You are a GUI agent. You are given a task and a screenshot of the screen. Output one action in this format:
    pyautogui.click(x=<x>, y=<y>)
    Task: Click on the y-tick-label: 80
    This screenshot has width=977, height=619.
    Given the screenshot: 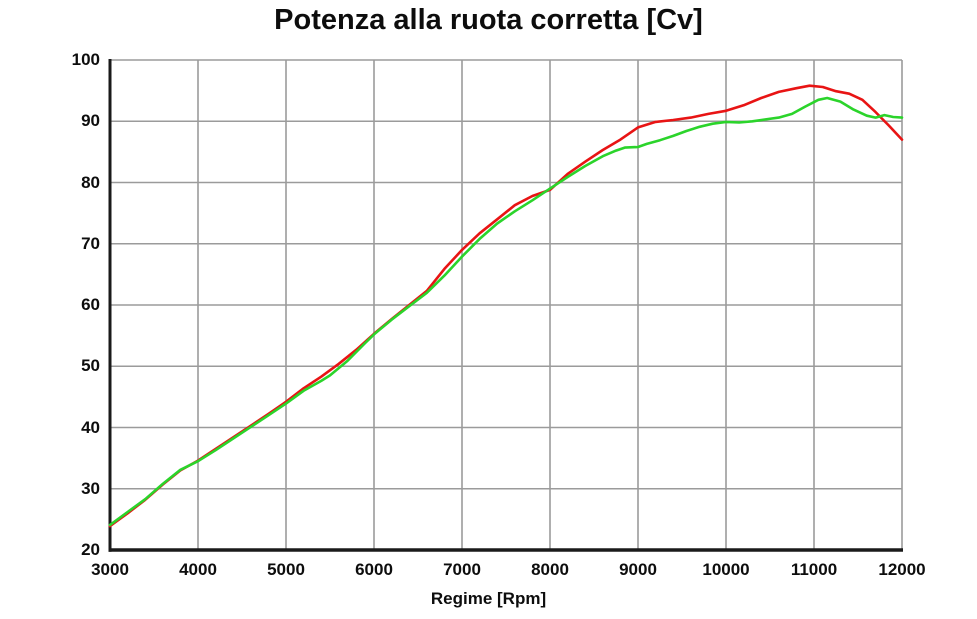 What is the action you would take?
    pyautogui.click(x=90, y=182)
    